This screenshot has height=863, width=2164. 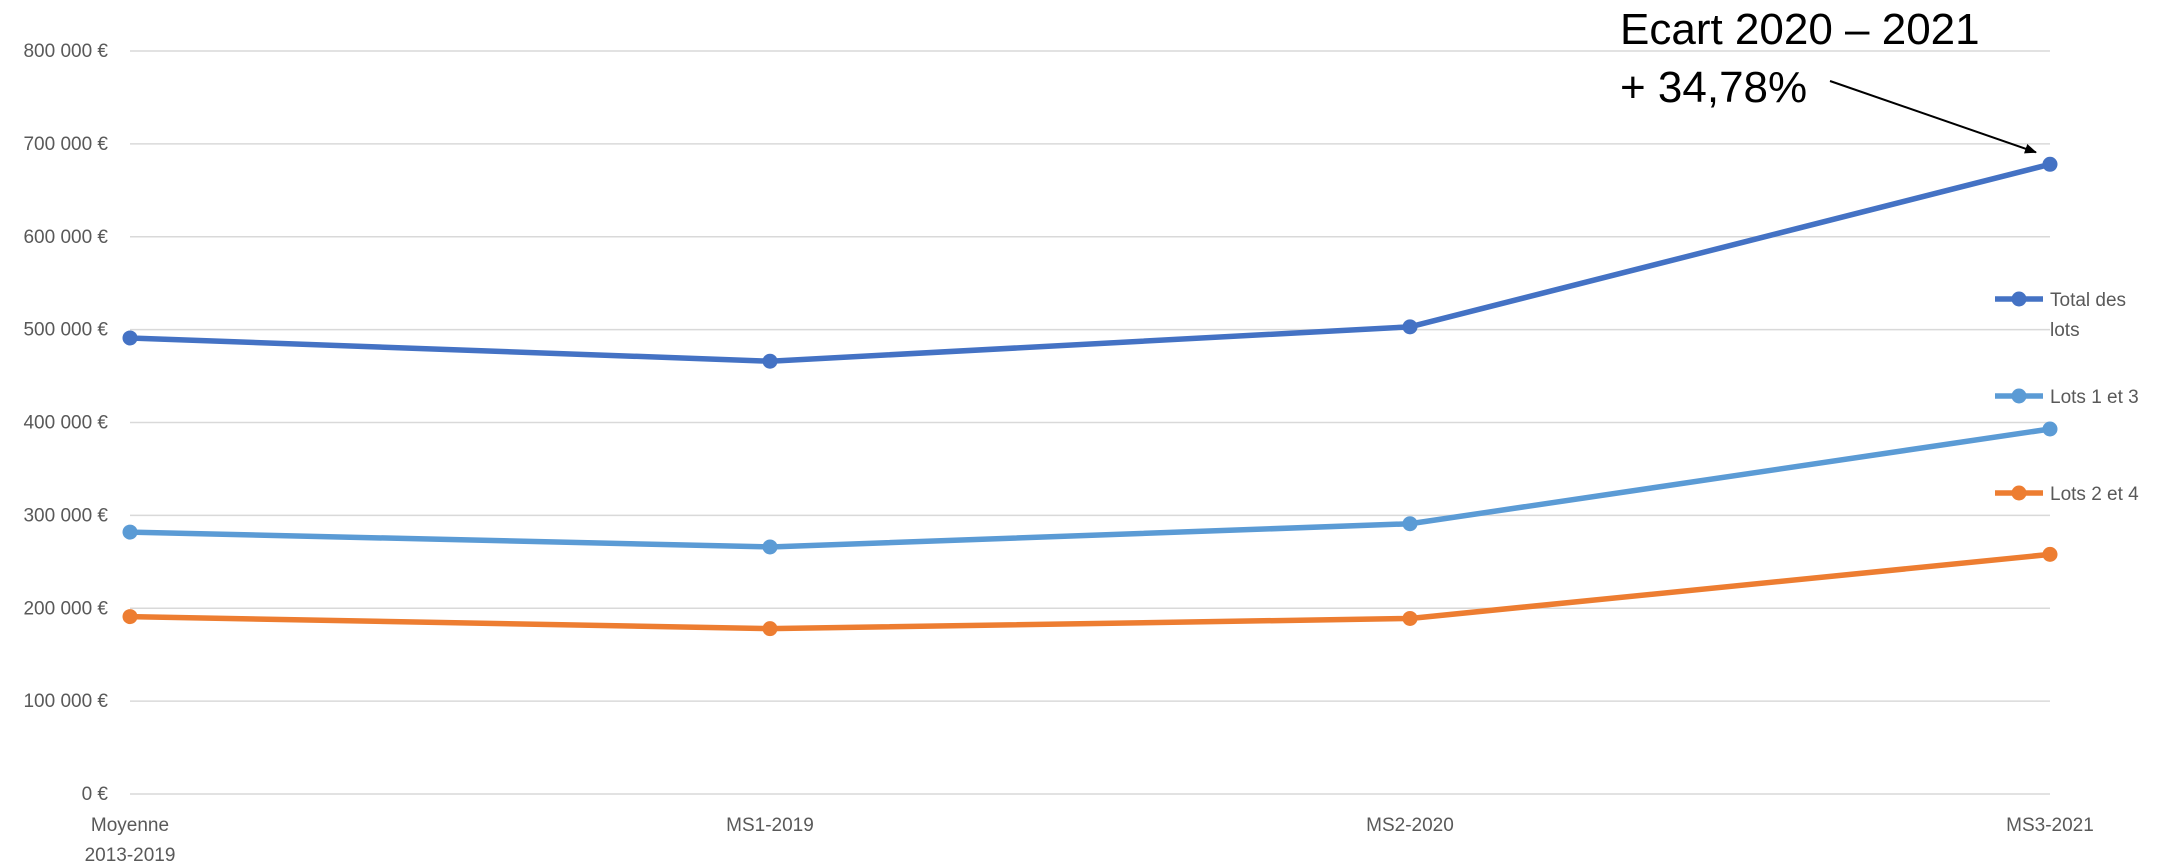 I want to click on y-tick-label: 300 000 €, so click(x=65, y=515).